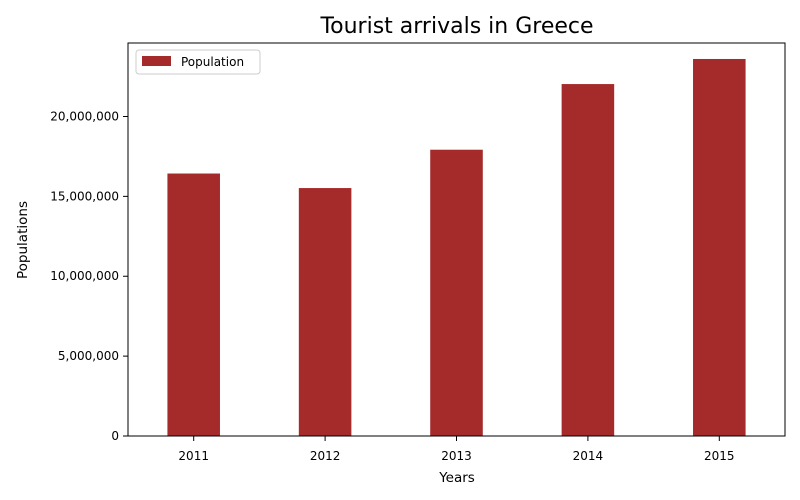 The height and width of the screenshot is (500, 800). Describe the element at coordinates (88, 356) in the screenshot. I see `y-tick-label: 5,000,000` at that location.